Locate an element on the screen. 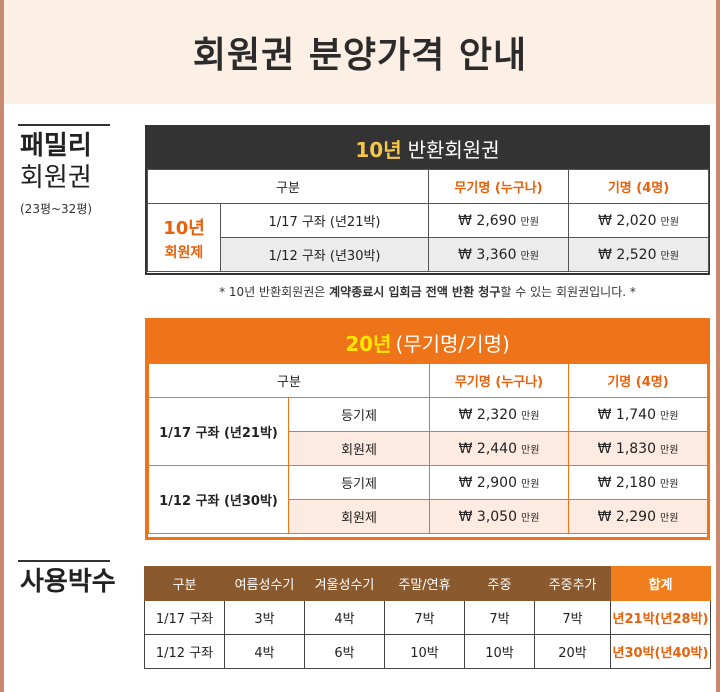  family-size: (23평~32평) is located at coordinates (56, 209).